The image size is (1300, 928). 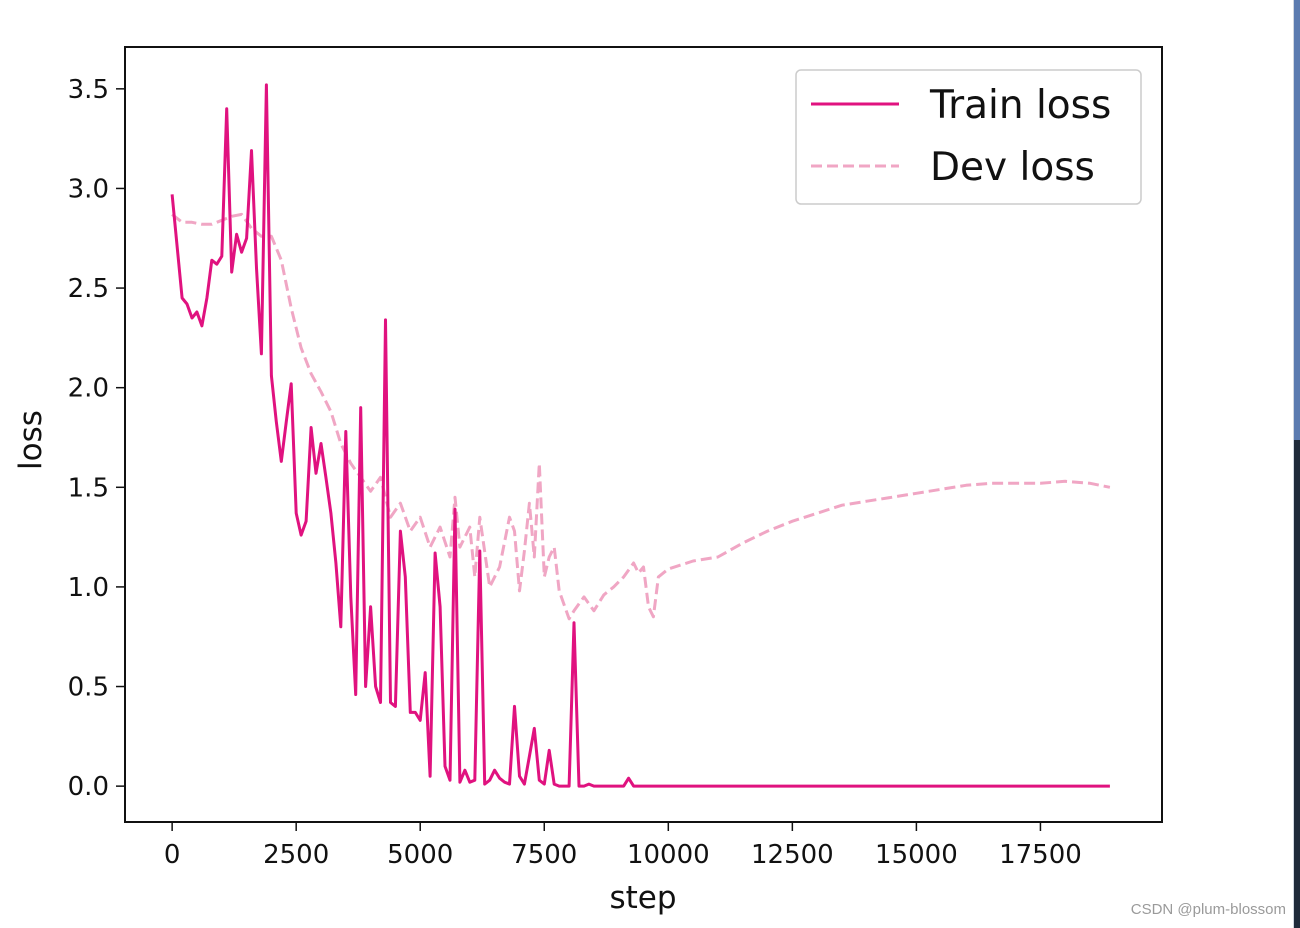 What do you see at coordinates (1208, 909) in the screenshot?
I see `watermark-text: CSDN @plum-blossom` at bounding box center [1208, 909].